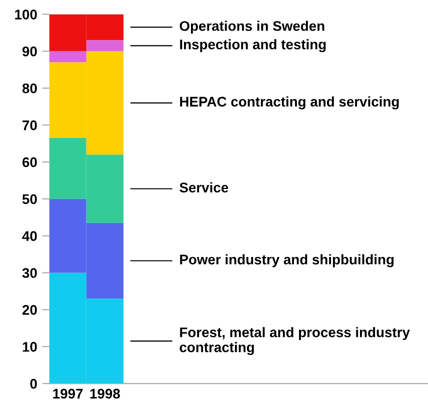 The width and height of the screenshot is (428, 408). What do you see at coordinates (29, 88) in the screenshot?
I see `y-tick-label: 80` at bounding box center [29, 88].